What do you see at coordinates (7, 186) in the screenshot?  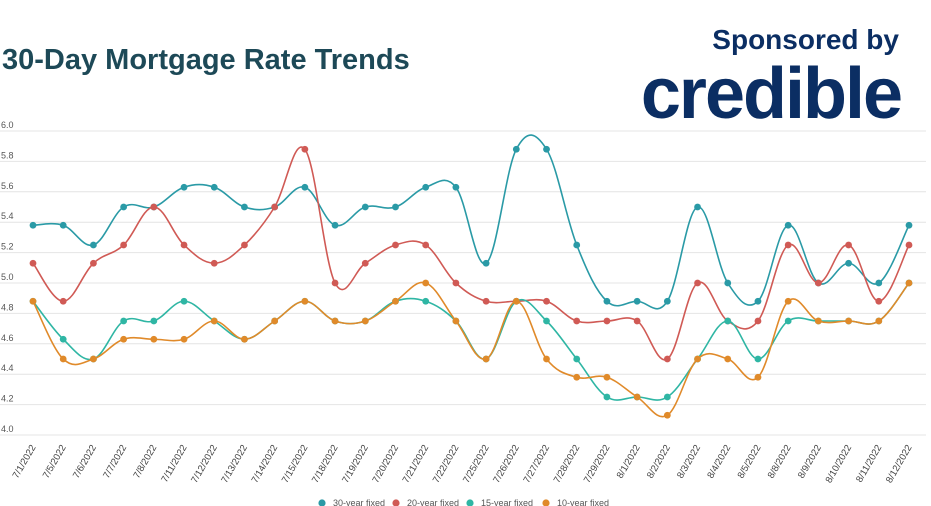 I see `y-tick-label: 5.6` at bounding box center [7, 186].